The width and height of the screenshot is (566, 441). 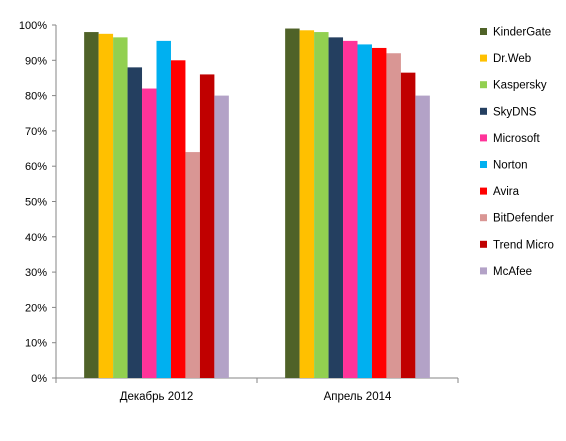 What do you see at coordinates (36, 238) in the screenshot?
I see `y-tick-label: 40%` at bounding box center [36, 238].